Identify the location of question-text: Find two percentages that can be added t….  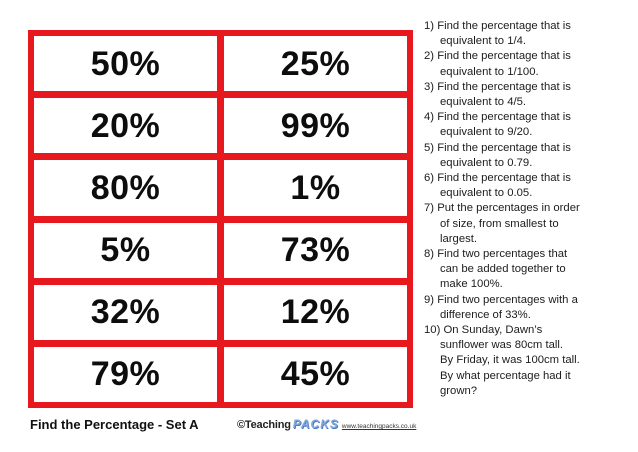
(502, 269).